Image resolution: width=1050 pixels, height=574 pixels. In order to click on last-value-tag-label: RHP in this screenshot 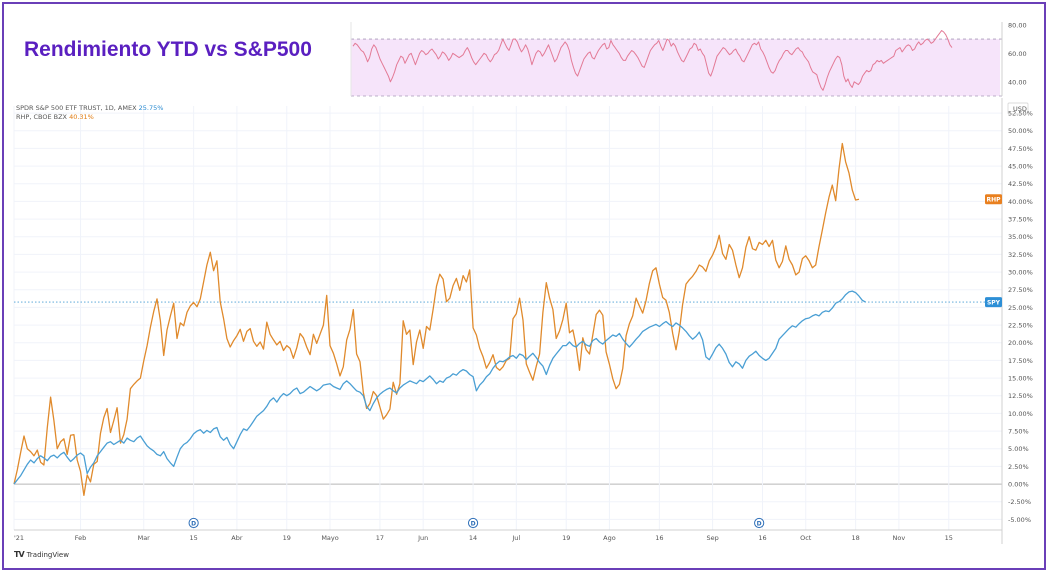, I will do `click(993, 200)`.